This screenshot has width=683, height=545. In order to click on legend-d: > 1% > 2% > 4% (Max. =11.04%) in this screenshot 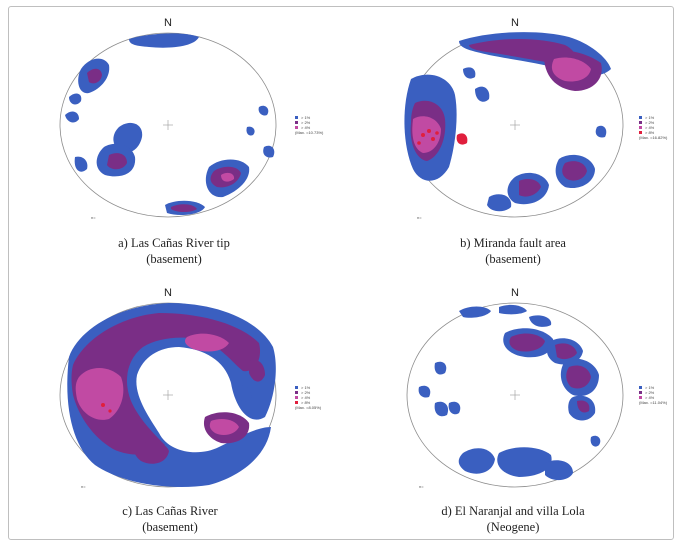, I will do `click(653, 395)`.